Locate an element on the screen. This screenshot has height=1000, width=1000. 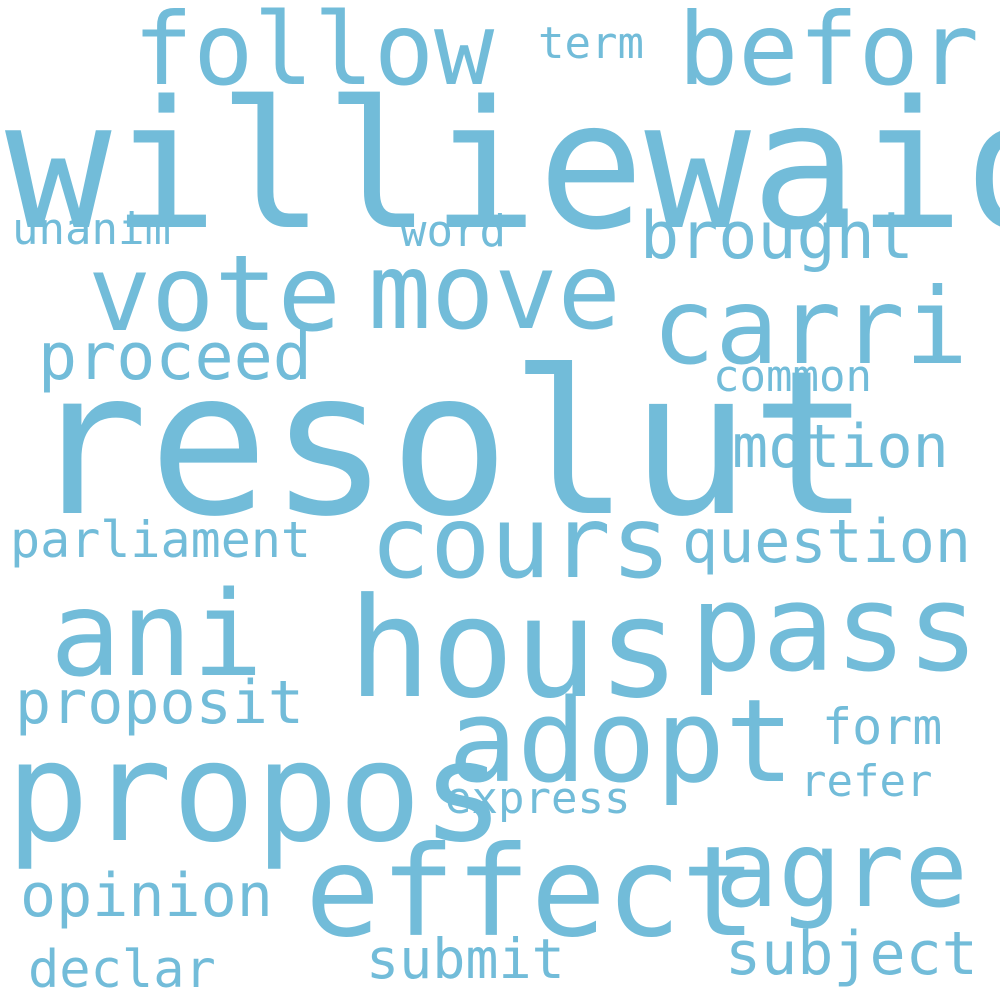
word-motion: motion is located at coordinates (840, 447).